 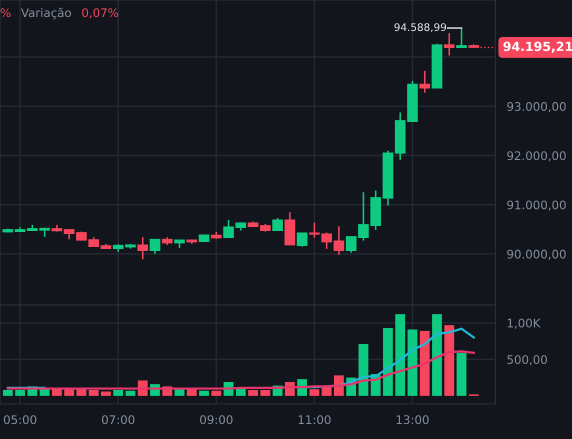 I want to click on x-tick-label: 11:00, so click(x=314, y=419).